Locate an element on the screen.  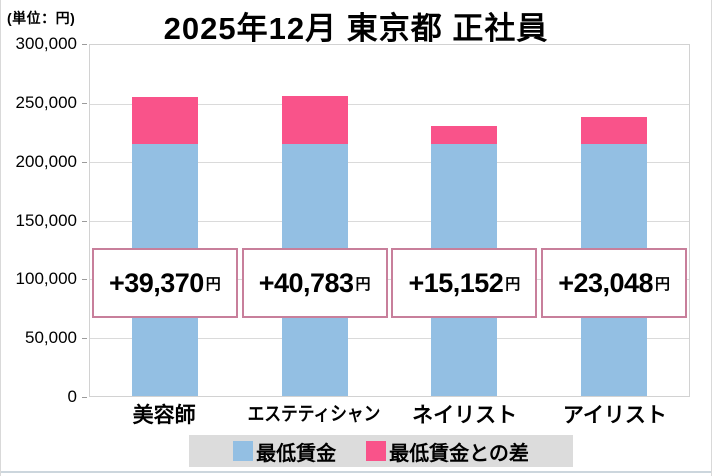
y-tick-label: 50,000 is located at coordinates (51, 338).